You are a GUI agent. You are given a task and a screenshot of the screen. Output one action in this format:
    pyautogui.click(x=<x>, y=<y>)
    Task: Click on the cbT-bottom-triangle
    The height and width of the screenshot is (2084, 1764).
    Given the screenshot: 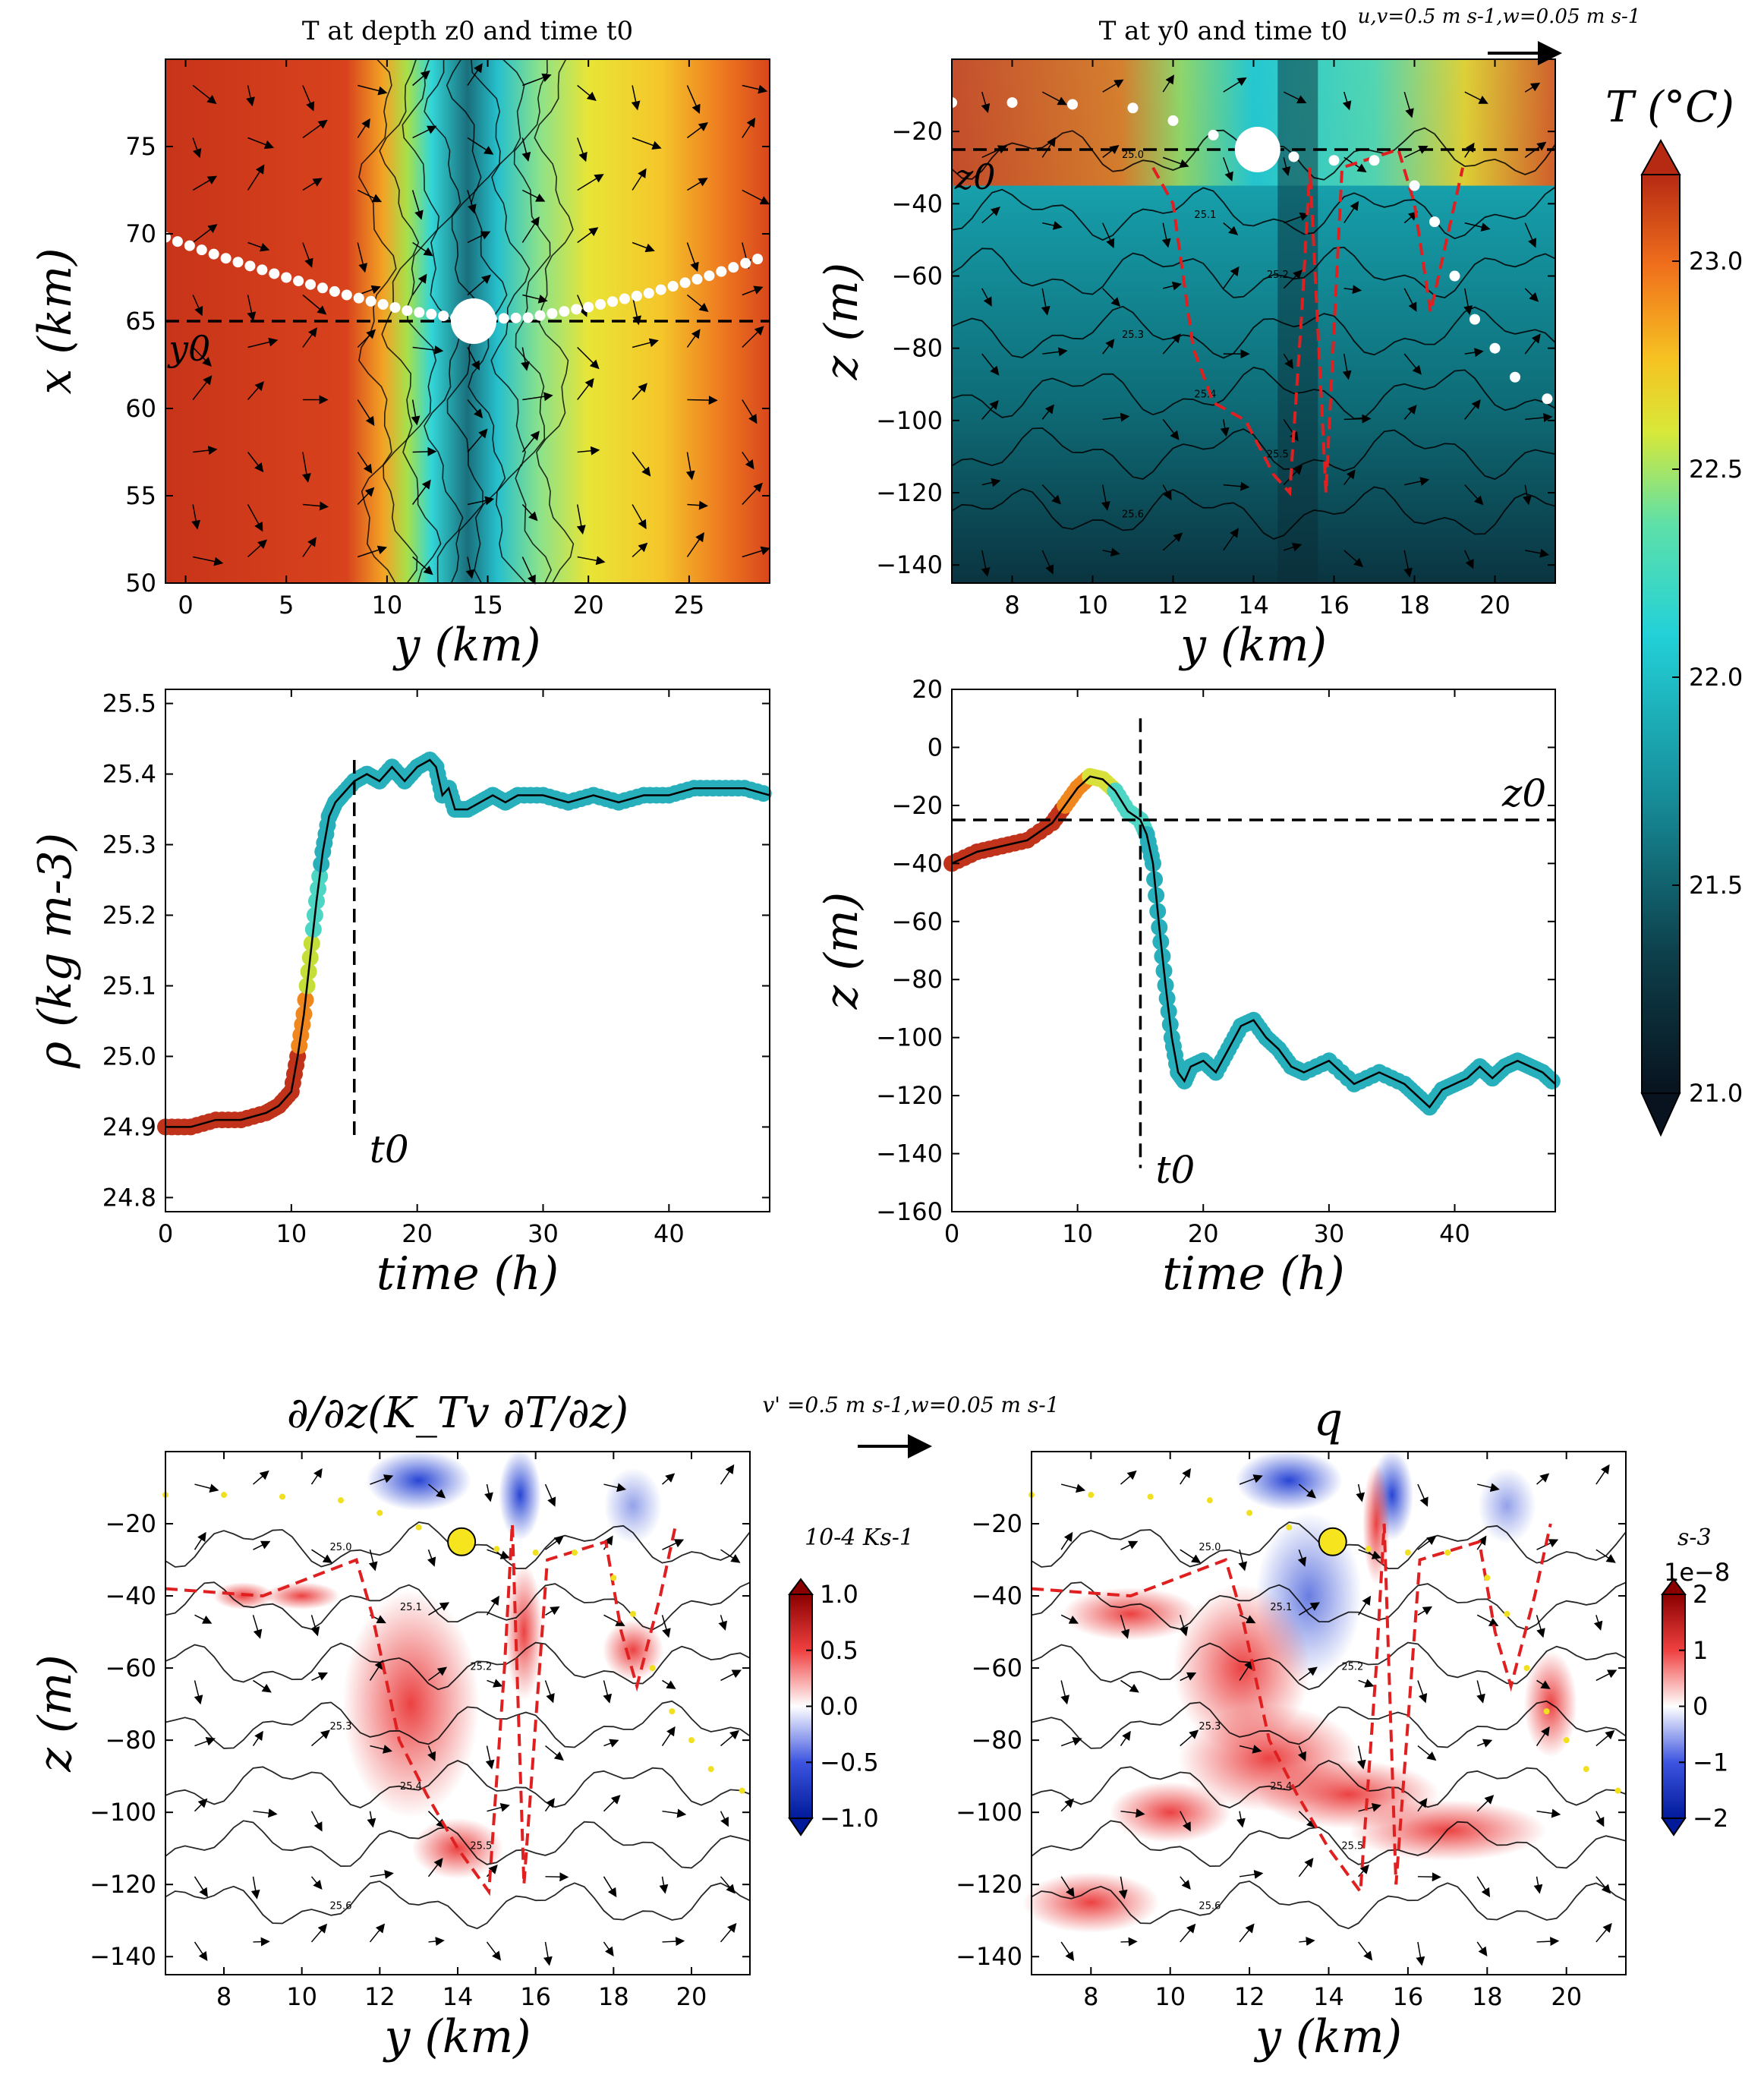 What is the action you would take?
    pyautogui.click(x=1661, y=1114)
    